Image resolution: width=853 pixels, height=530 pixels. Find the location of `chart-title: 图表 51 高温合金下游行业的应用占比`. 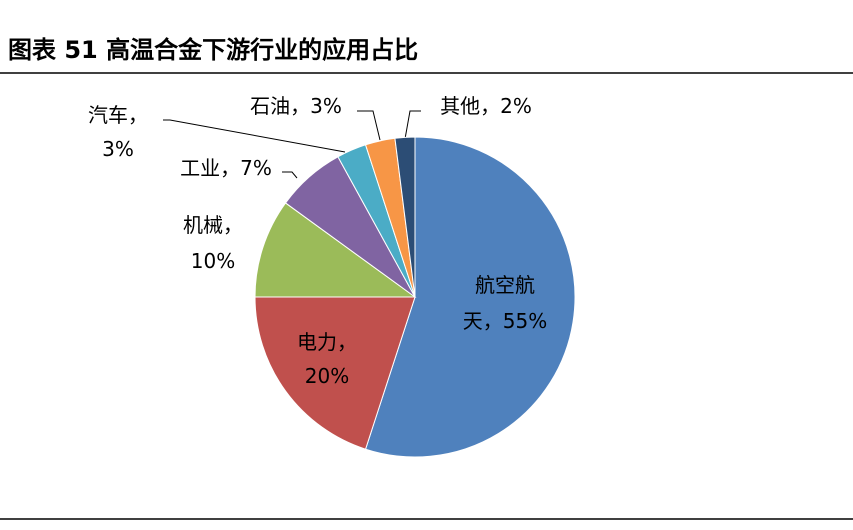

chart-title: 图表 51 高温合金下游行业的应用占比 is located at coordinates (213, 50).